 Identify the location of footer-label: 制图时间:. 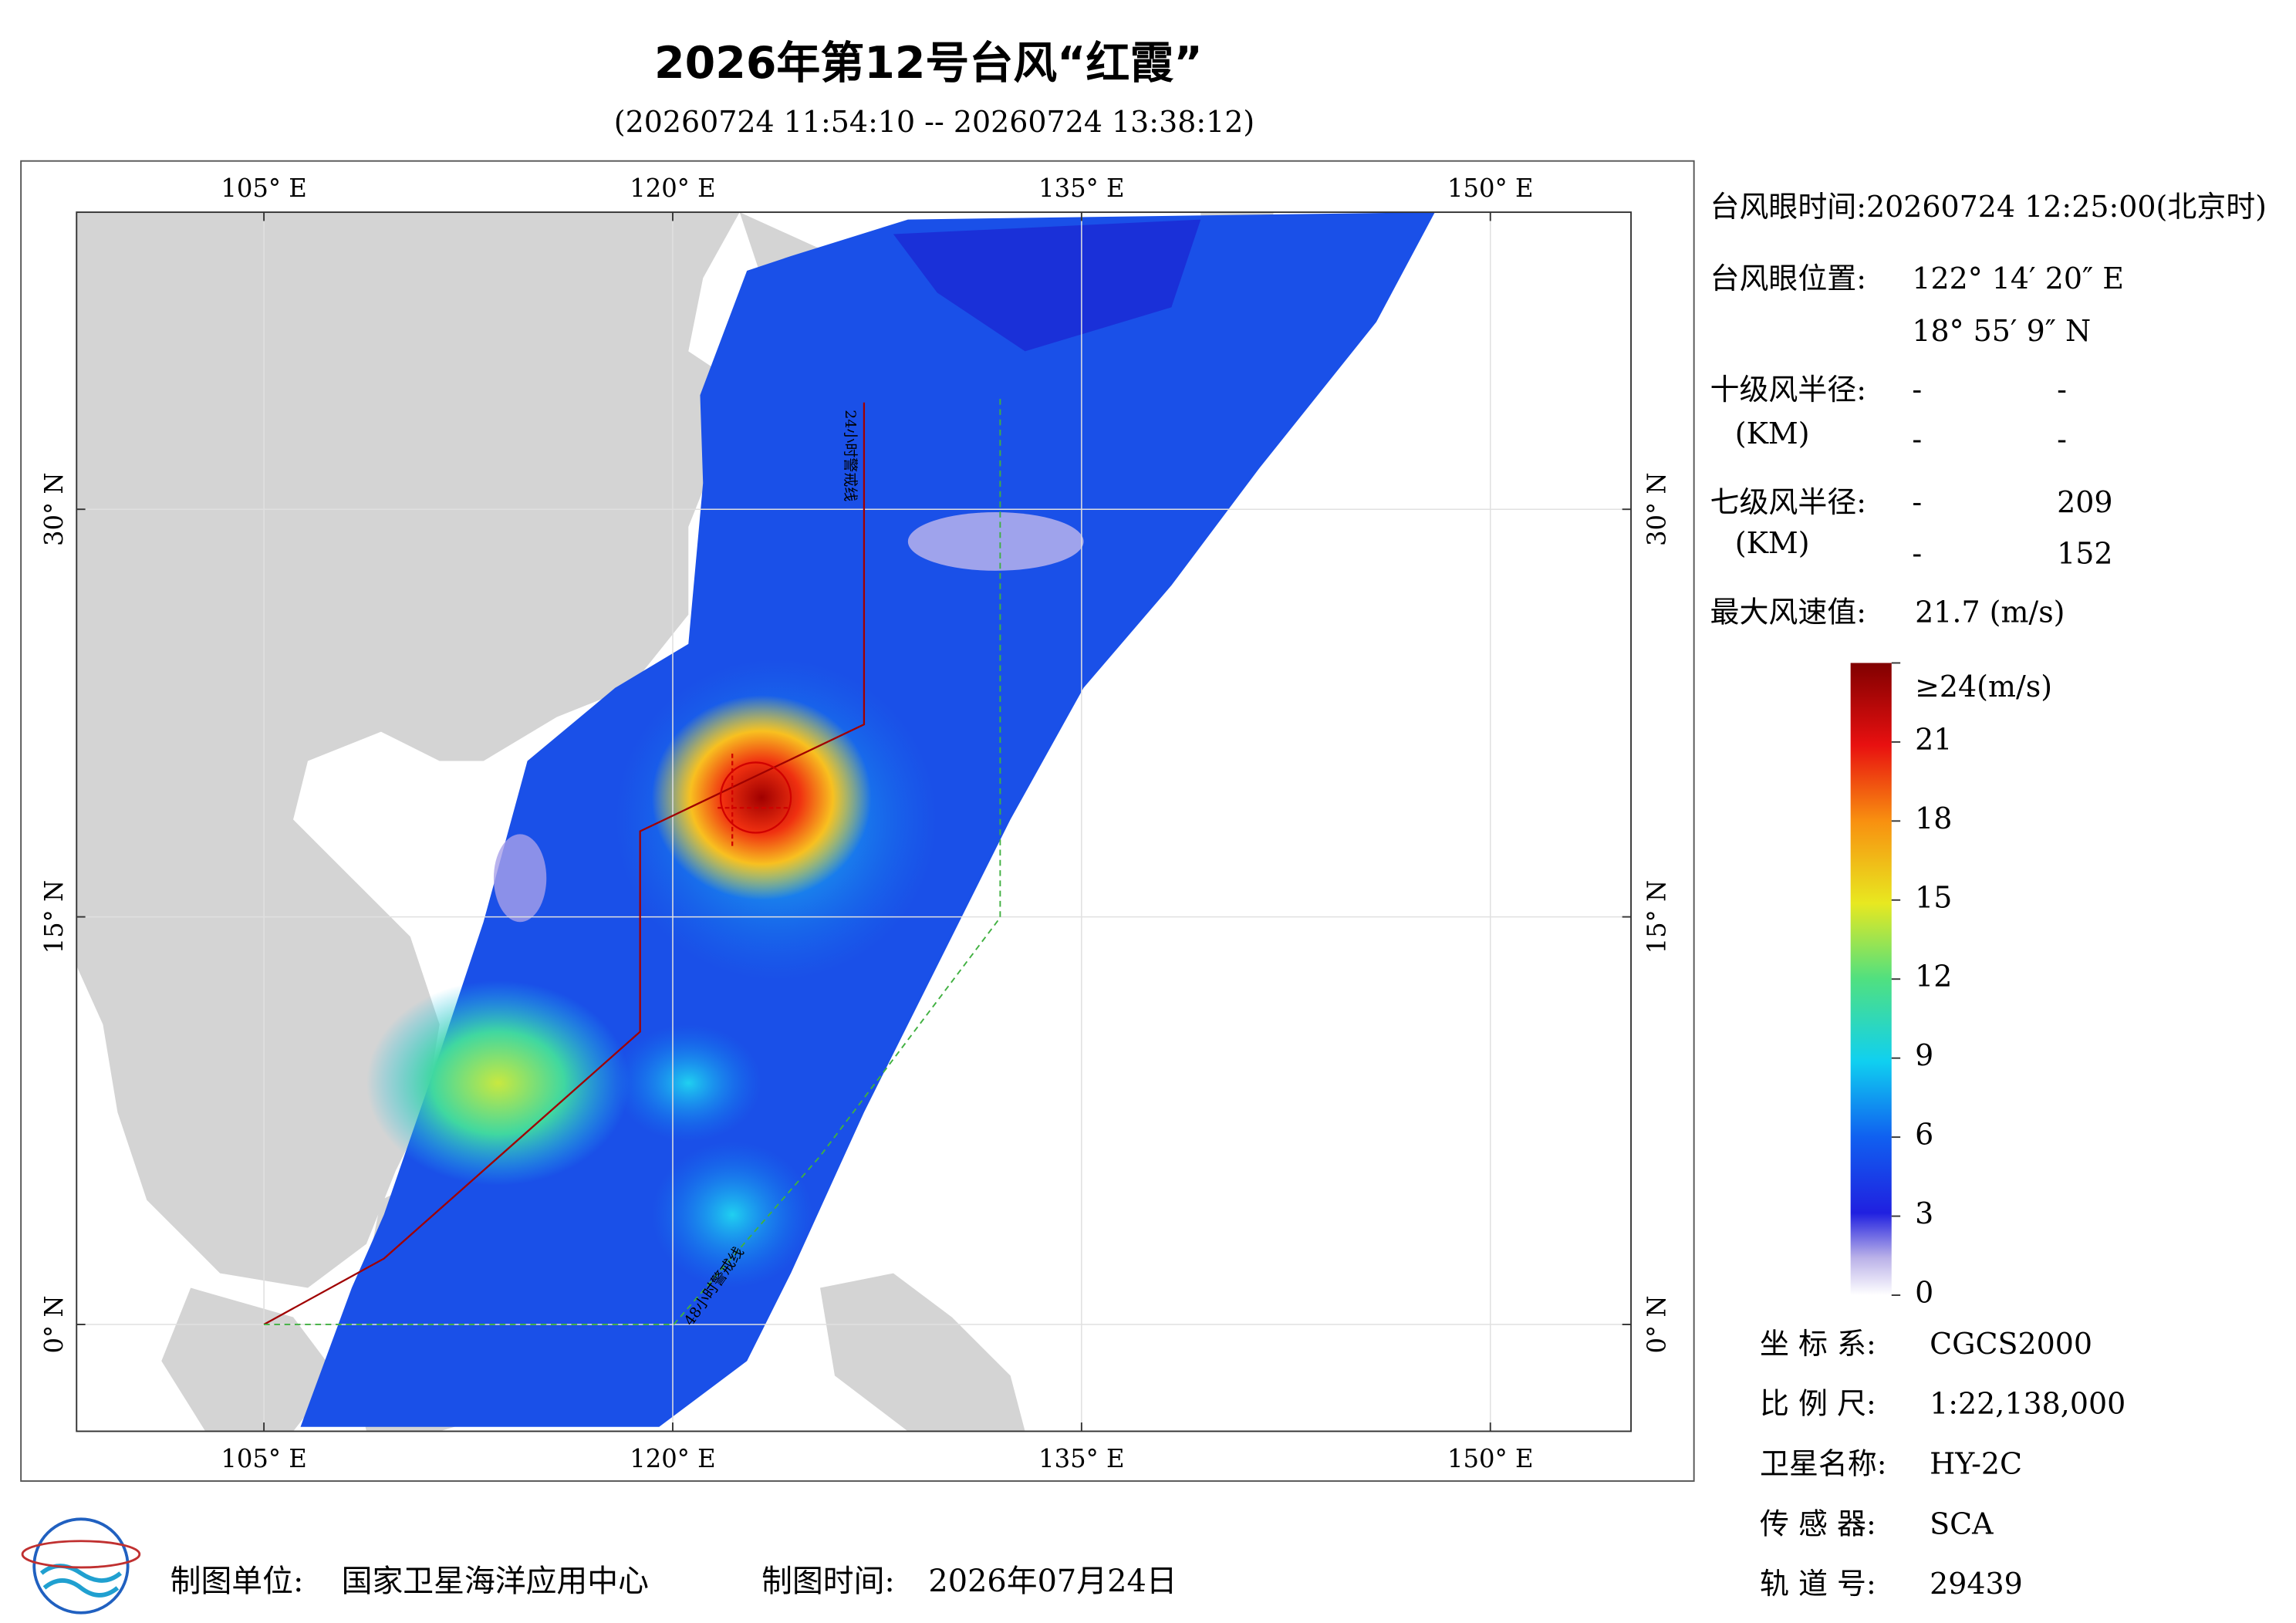
(828, 1581).